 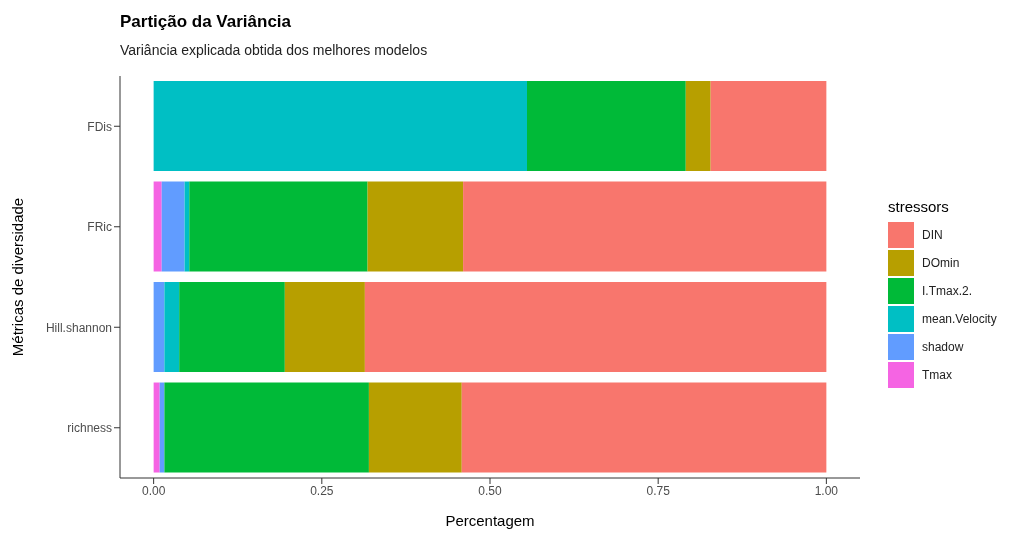 I want to click on x-tick-label: 0.50, so click(x=490, y=490).